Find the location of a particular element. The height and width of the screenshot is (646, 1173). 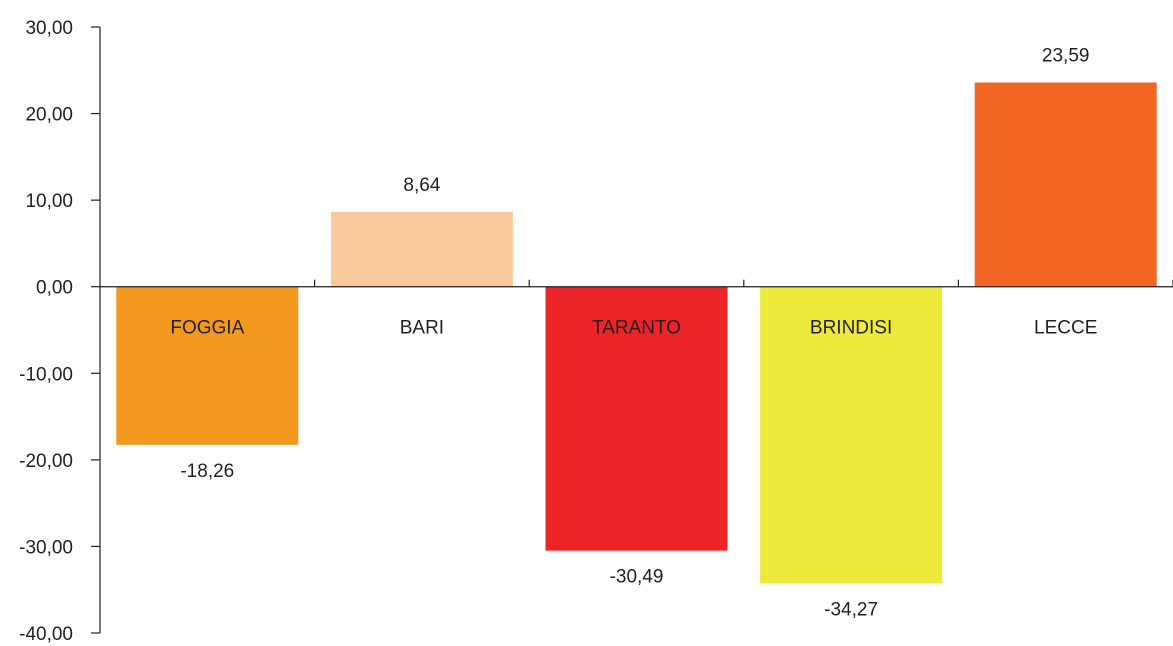

category-label: TARANTO is located at coordinates (636, 328).